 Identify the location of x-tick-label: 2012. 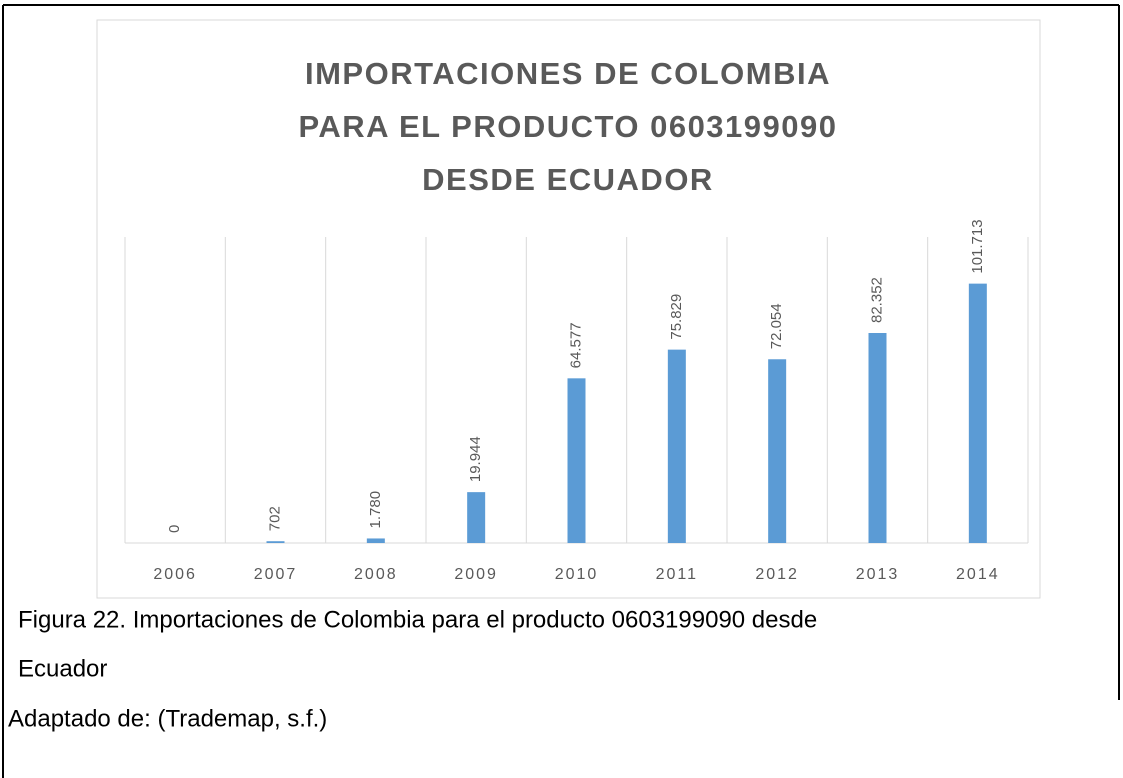
(777, 574).